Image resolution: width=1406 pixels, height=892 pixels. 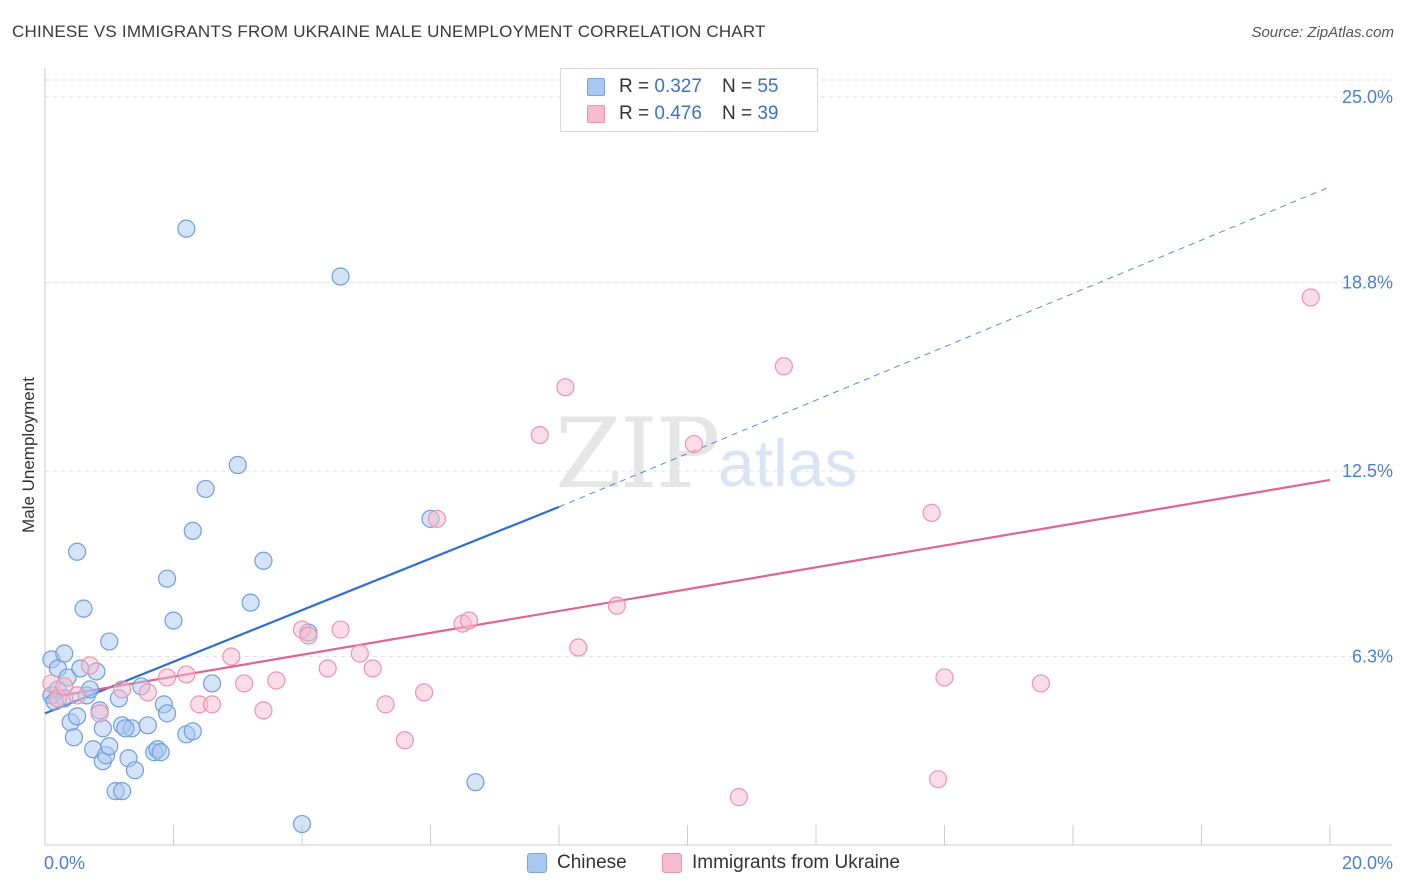 I want to click on y-tick-label: 6.3%, so click(x=1372, y=657).